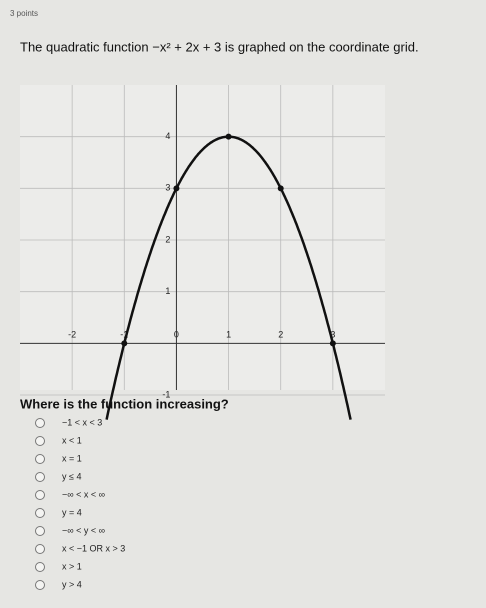 This screenshot has width=486, height=608. I want to click on y-tick-label: -1, so click(166, 394).